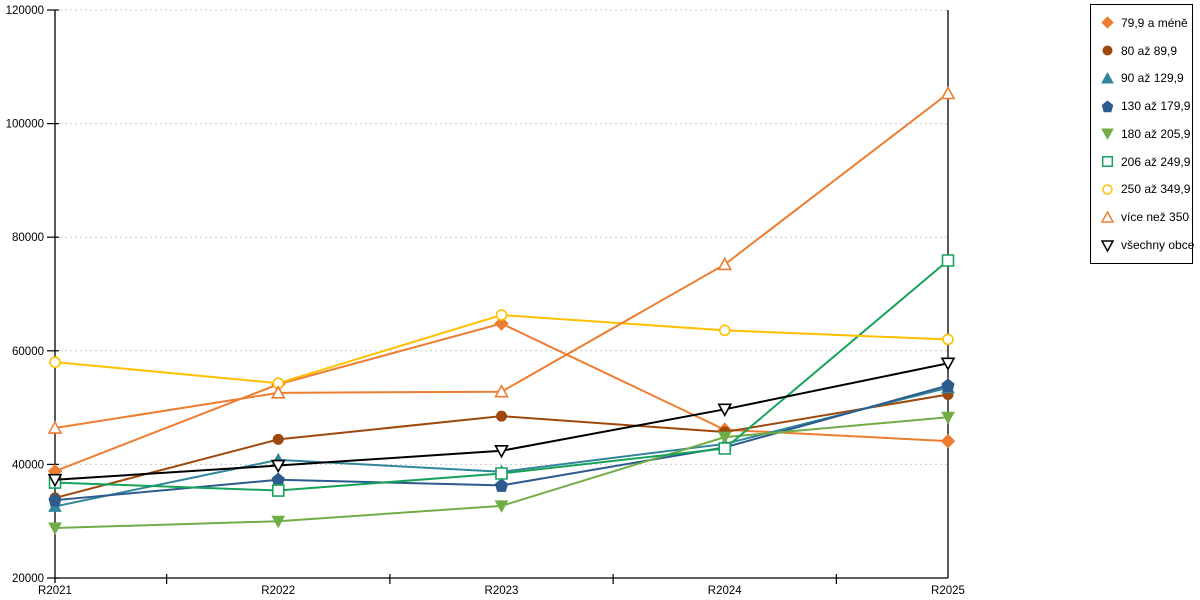  What do you see at coordinates (1149, 50) in the screenshot?
I see `legend-label: 80 až 89,9` at bounding box center [1149, 50].